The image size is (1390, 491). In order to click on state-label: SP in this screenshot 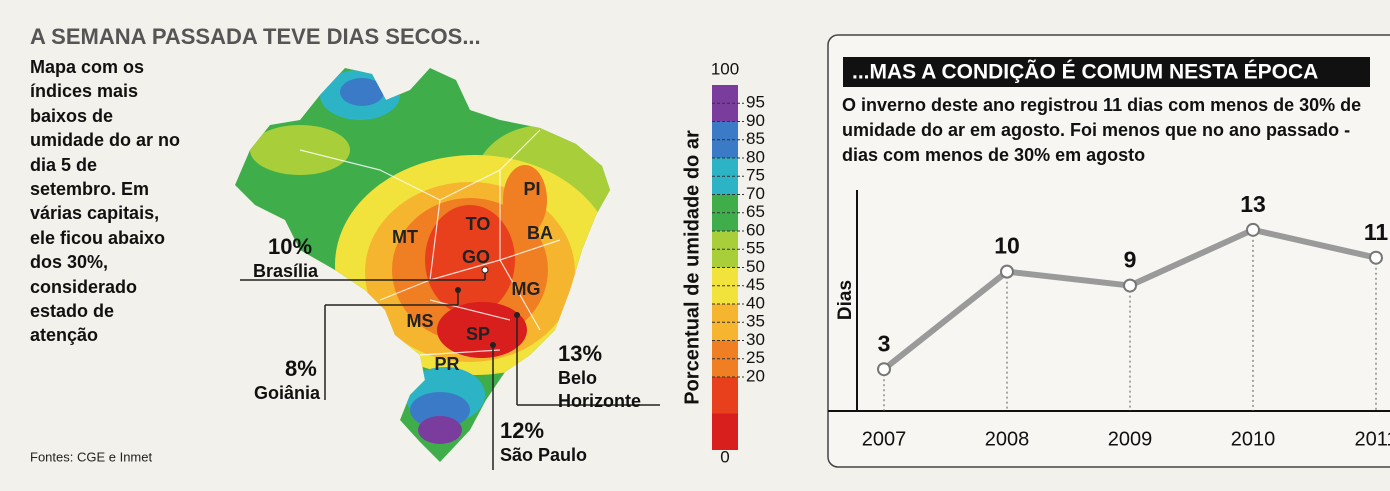, I will do `click(478, 334)`.